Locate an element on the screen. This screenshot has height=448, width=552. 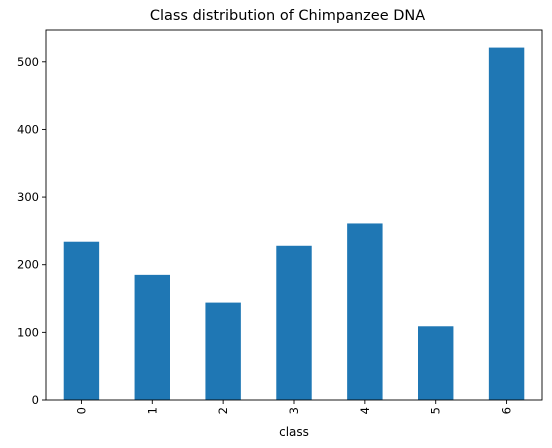
x-tick-label: 5 is located at coordinates (436, 410).